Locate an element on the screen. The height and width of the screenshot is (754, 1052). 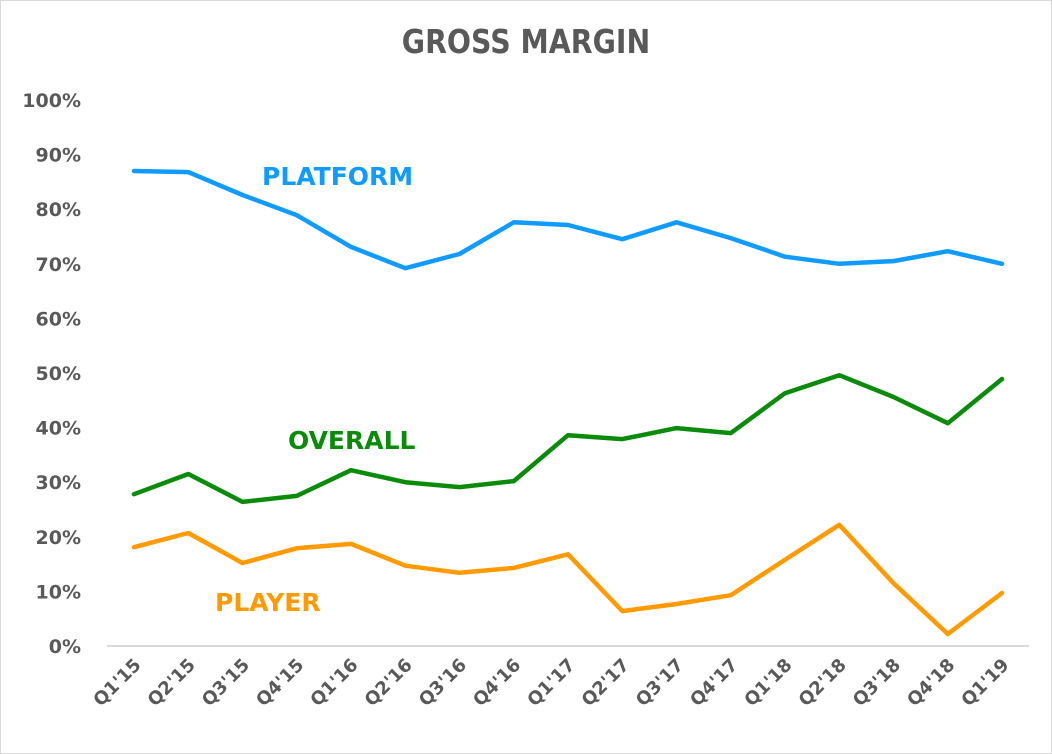
x-tick-label: Q4'15 is located at coordinates (280, 683).